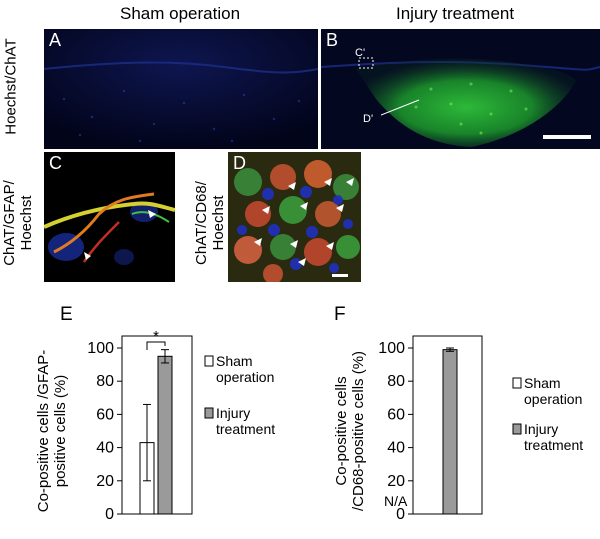 This screenshot has width=600, height=539. Describe the element at coordinates (400, 107) in the screenshot. I see `d-prime-line` at that location.